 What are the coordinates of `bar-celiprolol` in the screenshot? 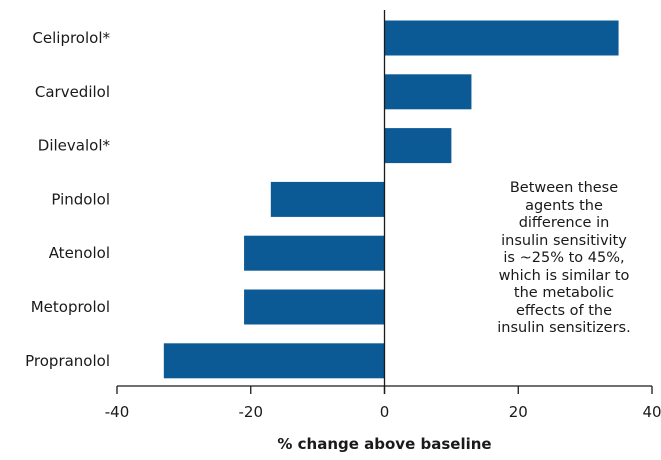 It's located at (501, 38).